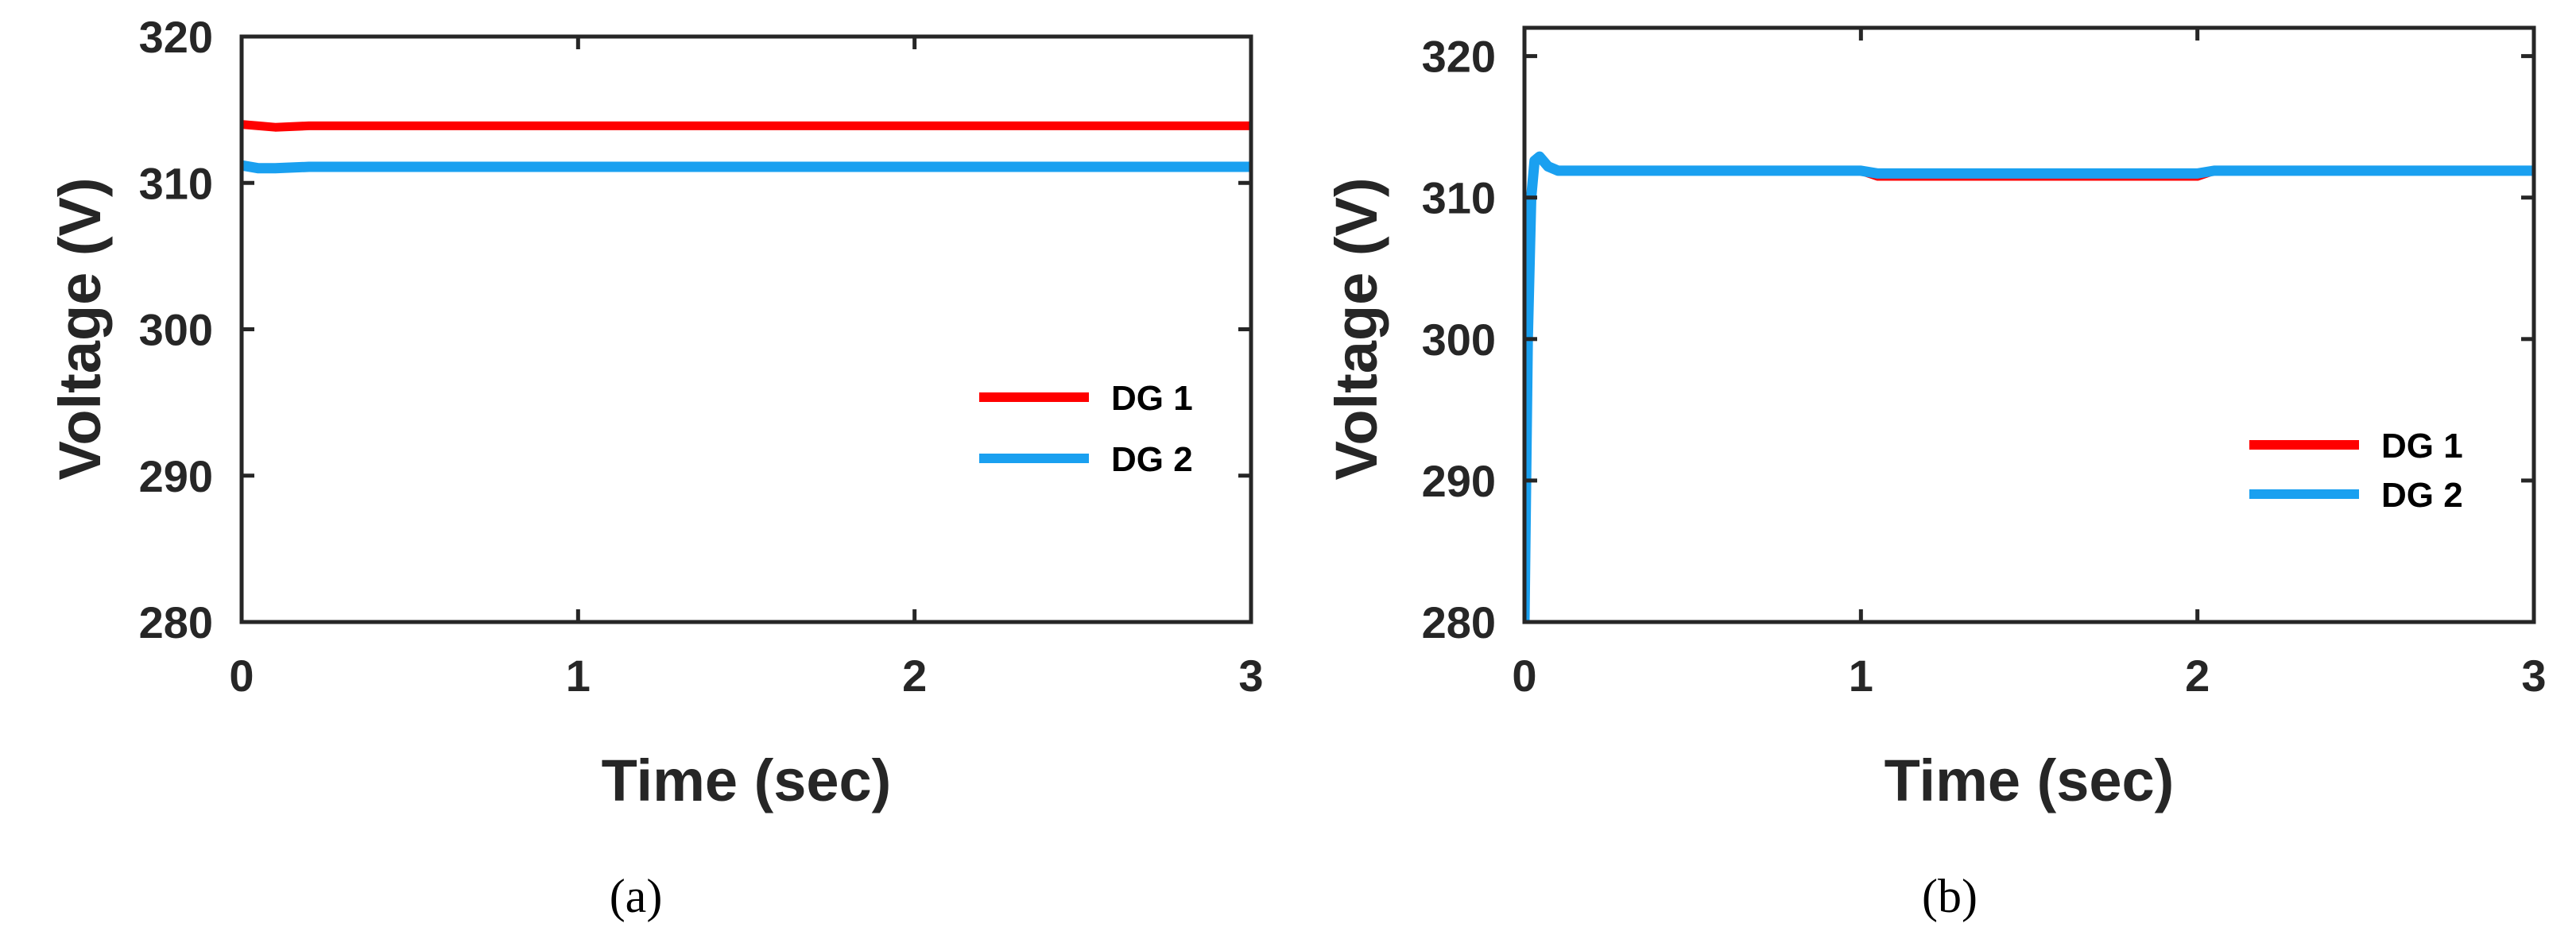 This screenshot has width=2576, height=935. What do you see at coordinates (746, 147) in the screenshot?
I see `series-group` at bounding box center [746, 147].